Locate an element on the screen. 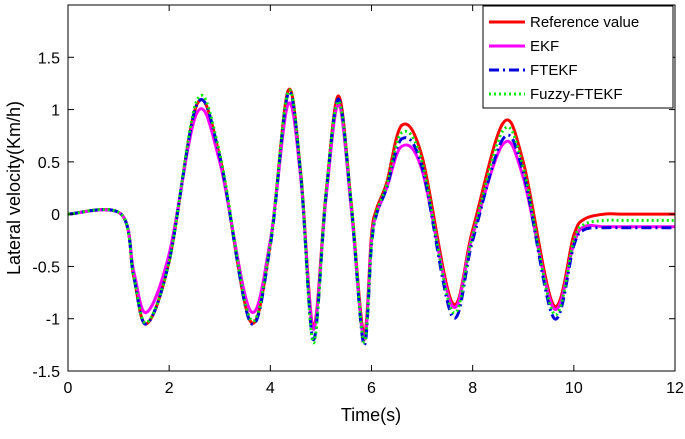  x-tick-label: 4 is located at coordinates (270, 388).